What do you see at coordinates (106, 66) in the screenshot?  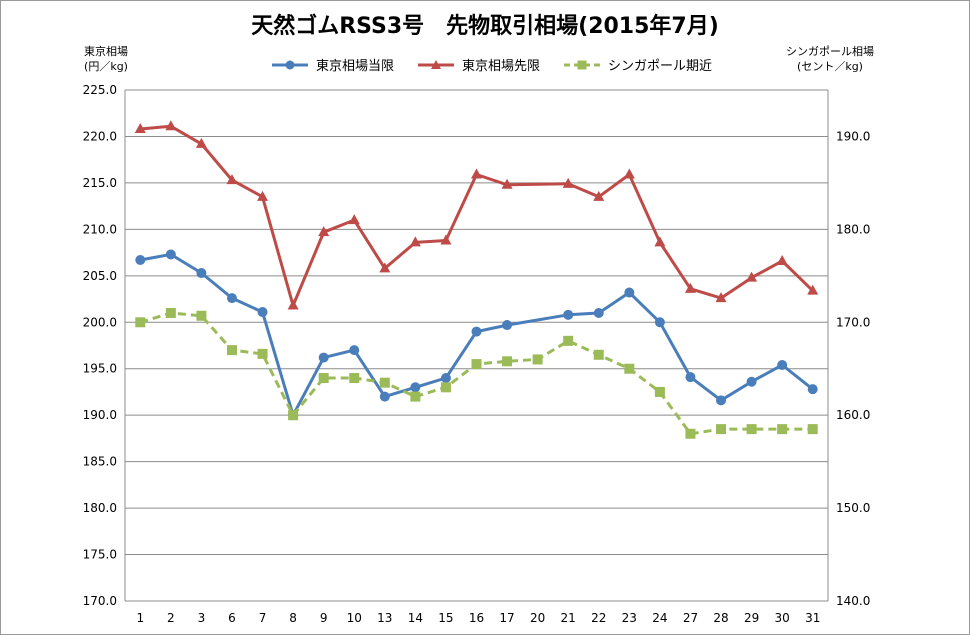 I see `left-axis-unit-line: (円／kg)` at bounding box center [106, 66].